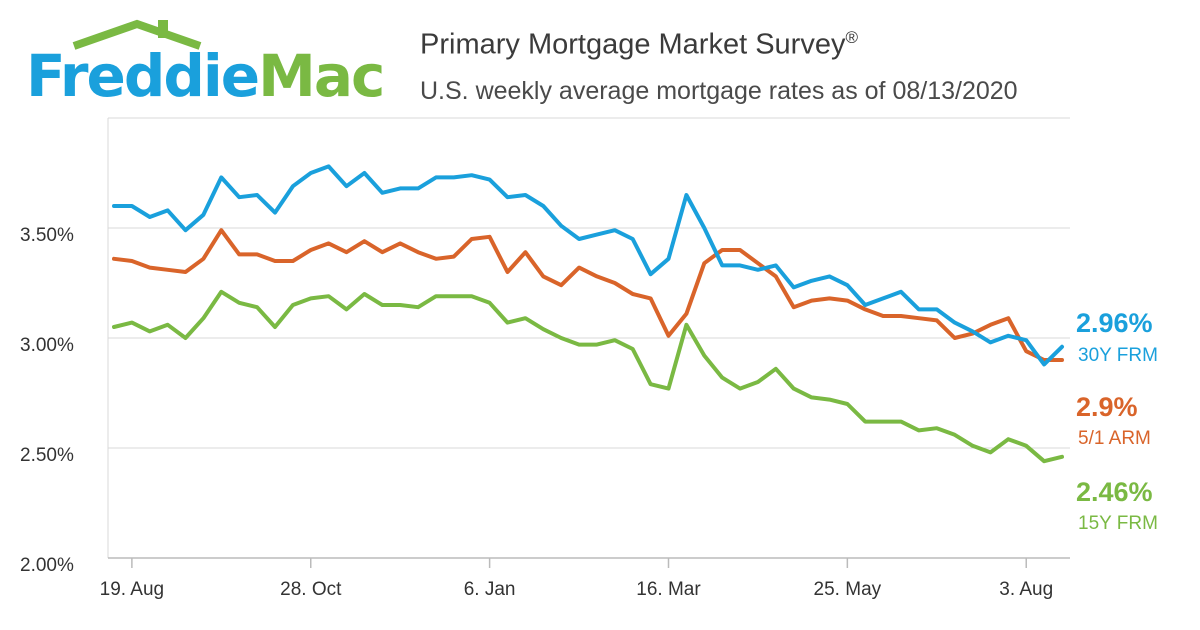 This screenshot has width=1200, height=630. What do you see at coordinates (47, 345) in the screenshot?
I see `y-tick-label: 3.00%` at bounding box center [47, 345].